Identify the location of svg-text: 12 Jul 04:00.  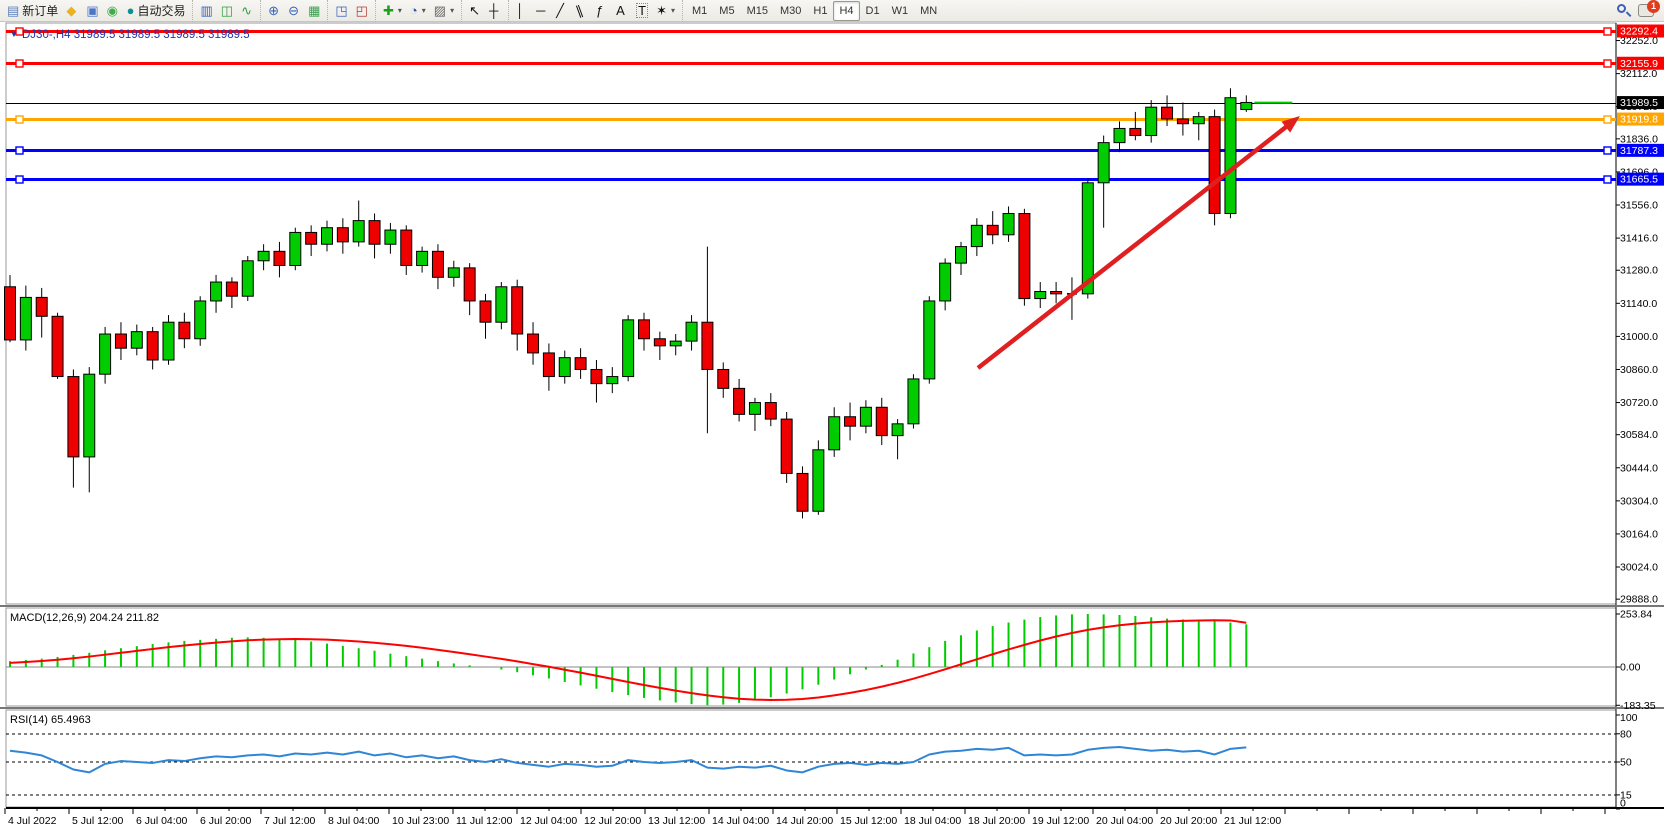
(548, 821).